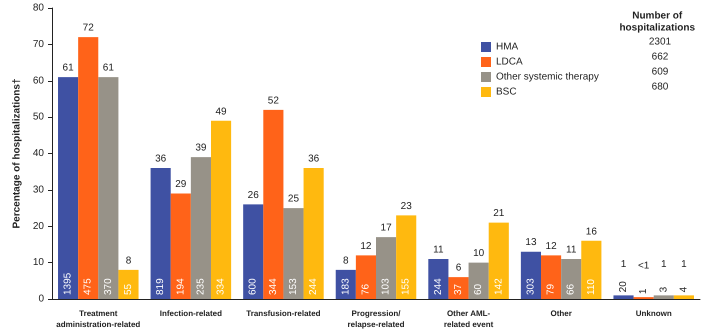 The image size is (709, 331). What do you see at coordinates (88, 286) in the screenshot?
I see `annotation: 475` at bounding box center [88, 286].